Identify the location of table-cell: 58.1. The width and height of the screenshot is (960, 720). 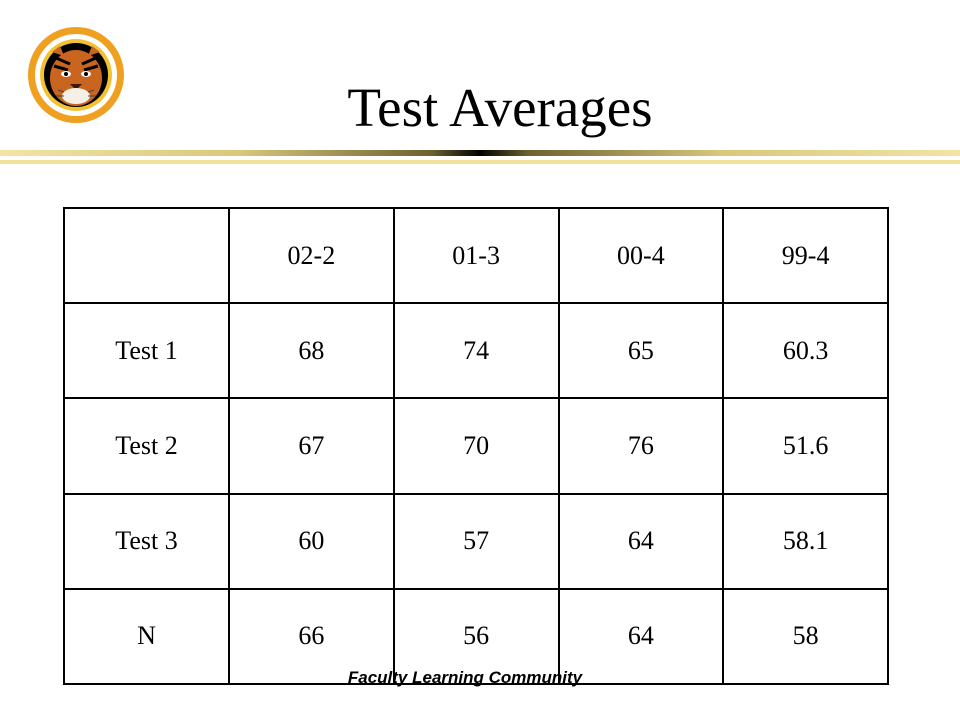
(805, 541).